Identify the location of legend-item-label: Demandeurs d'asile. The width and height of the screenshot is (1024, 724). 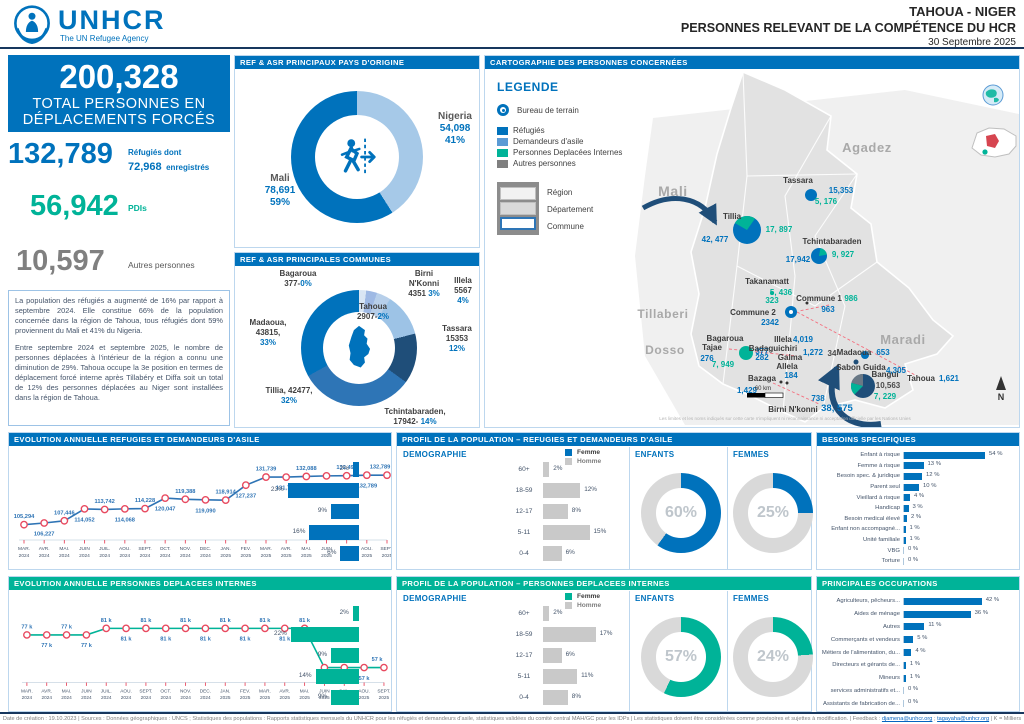
(548, 141).